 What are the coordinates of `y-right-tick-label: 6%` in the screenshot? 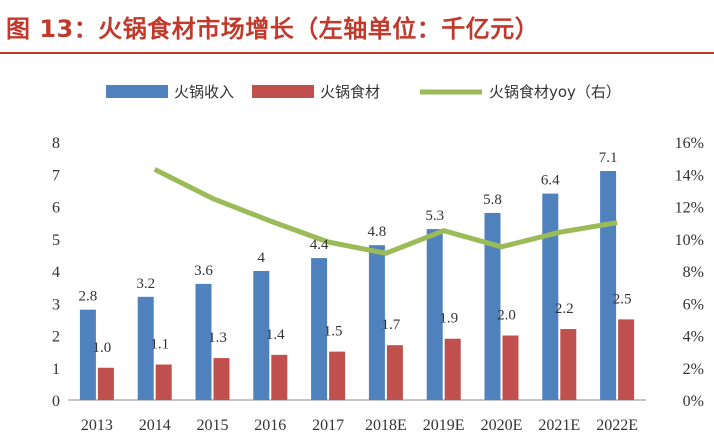 It's located at (693, 304).